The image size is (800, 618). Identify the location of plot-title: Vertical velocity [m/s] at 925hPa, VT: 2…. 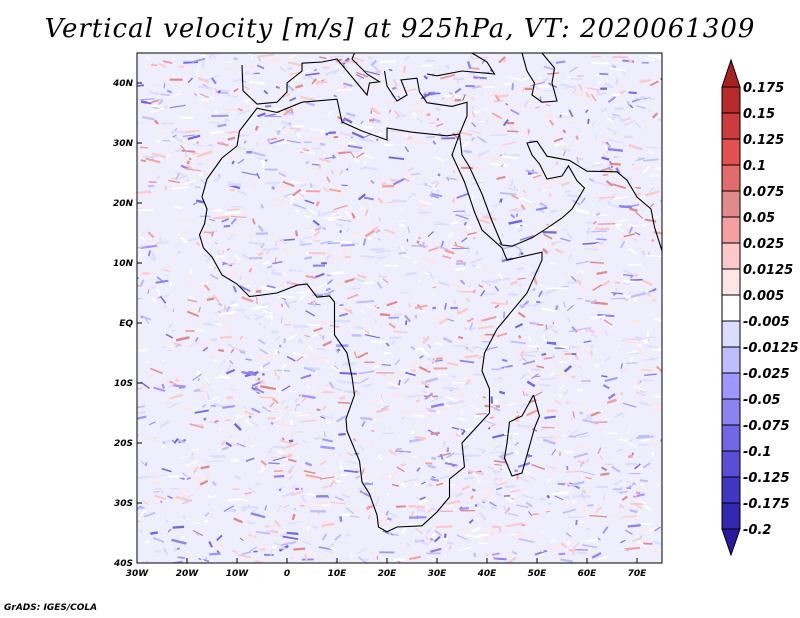
(400, 29).